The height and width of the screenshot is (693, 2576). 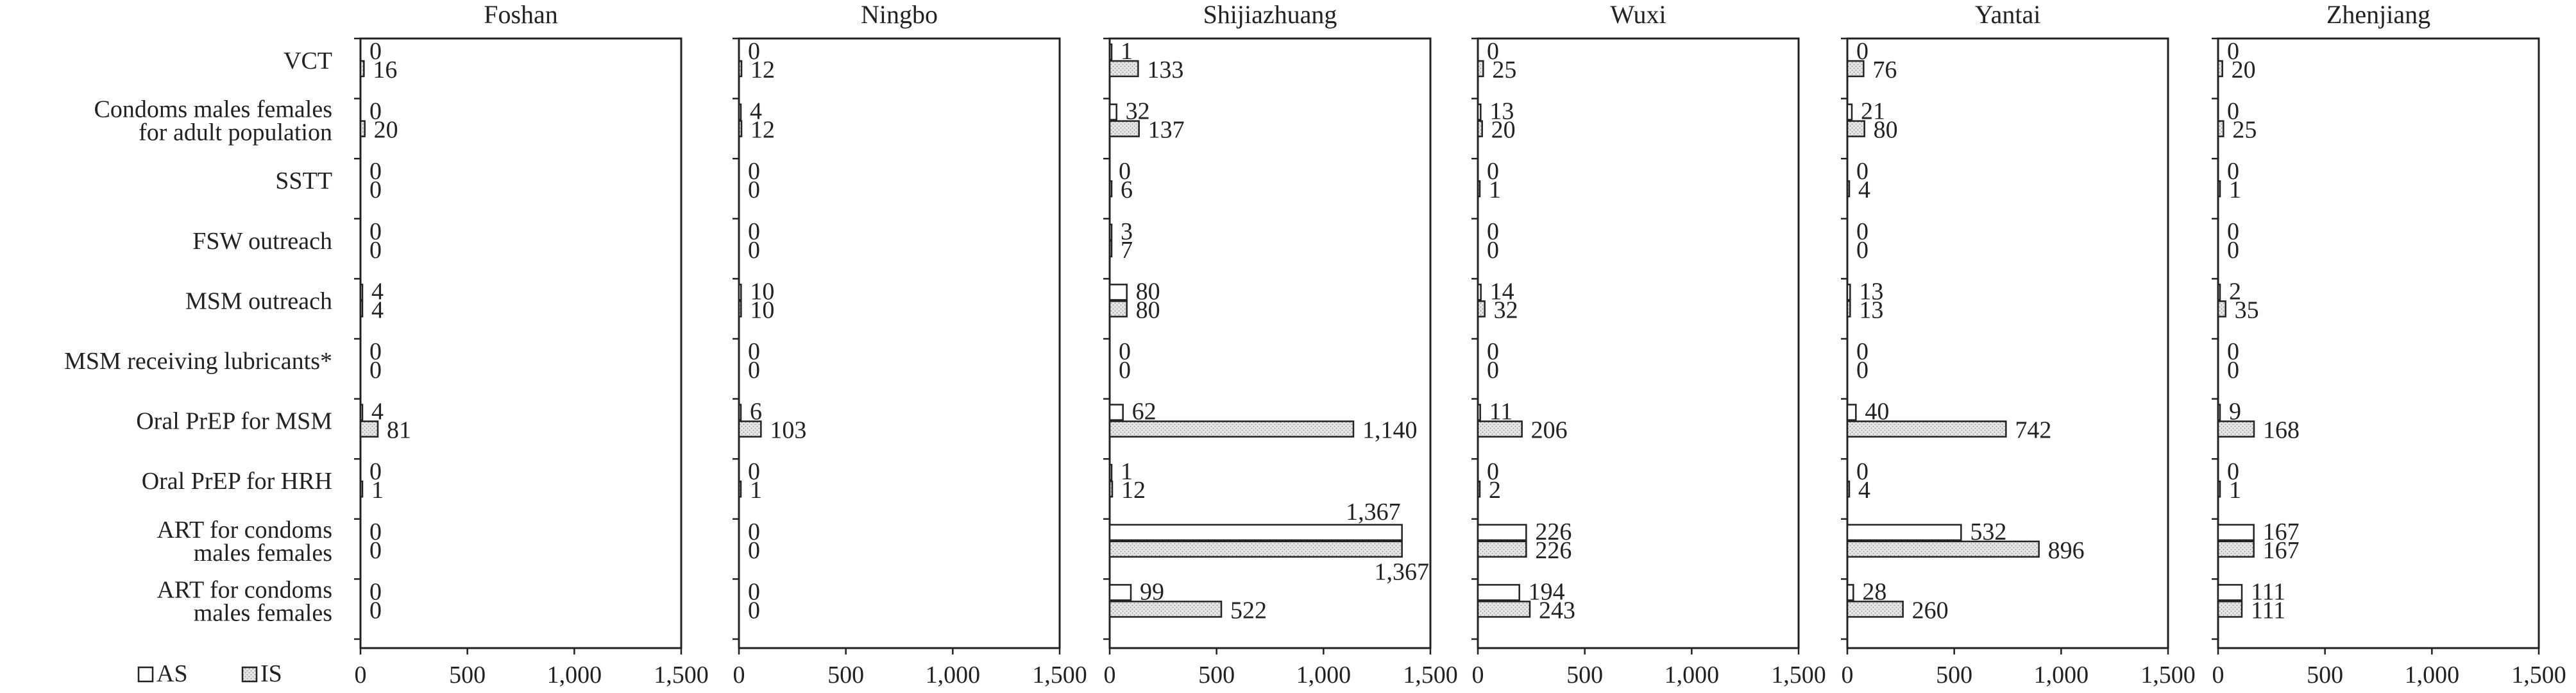 I want to click on data-label-as: 28, so click(x=1874, y=592).